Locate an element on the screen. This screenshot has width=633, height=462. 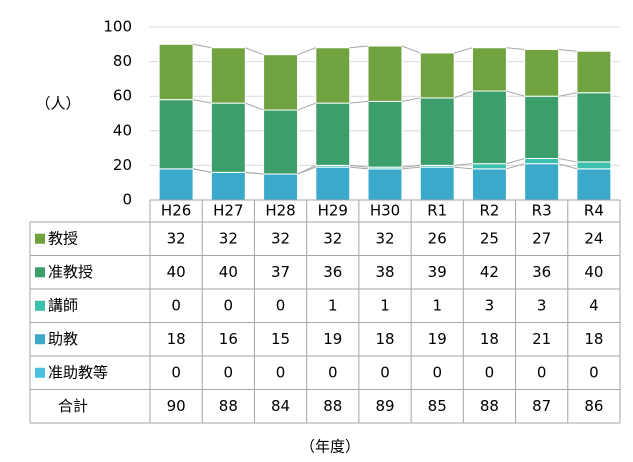
y-axis-label: （人） is located at coordinates (57, 104).